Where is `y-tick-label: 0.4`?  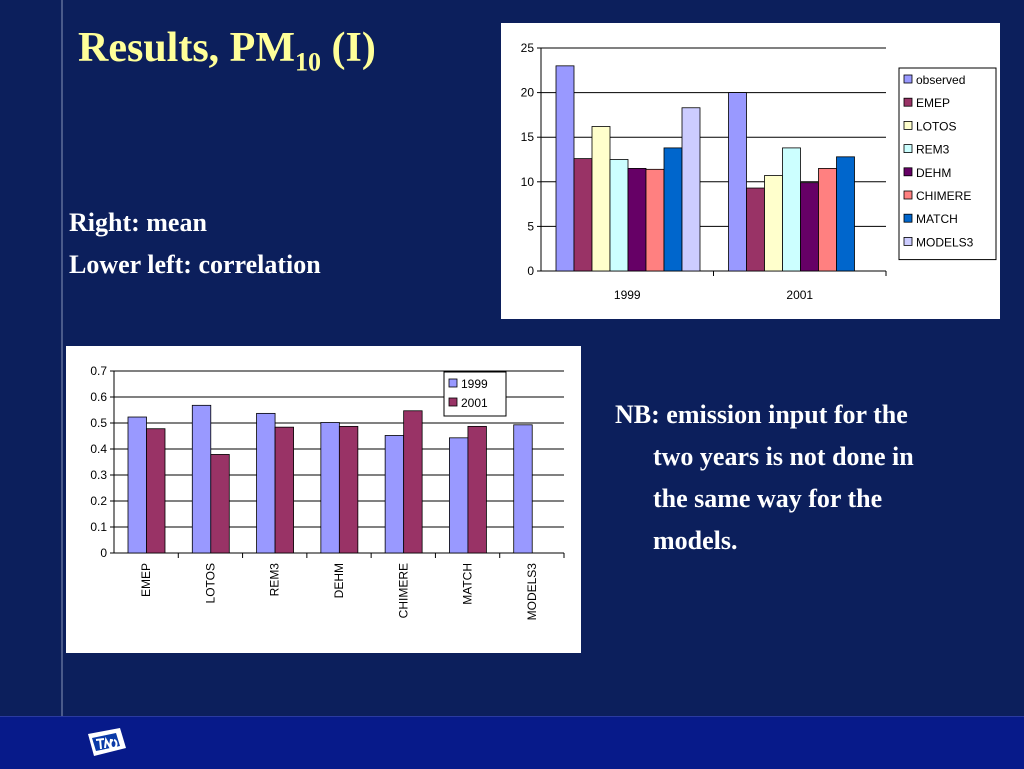 y-tick-label: 0.4 is located at coordinates (98, 449).